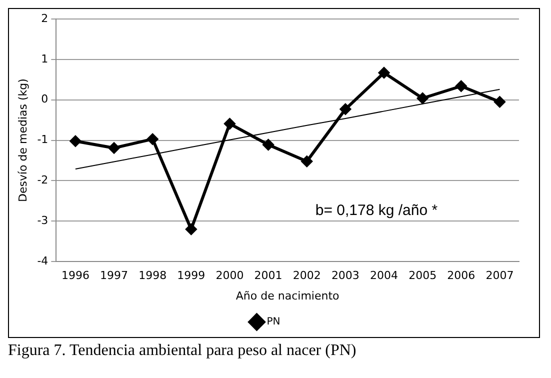 The image size is (551, 378). What do you see at coordinates (376, 210) in the screenshot?
I see `annotation: b= 0,178 kg /año *` at bounding box center [376, 210].